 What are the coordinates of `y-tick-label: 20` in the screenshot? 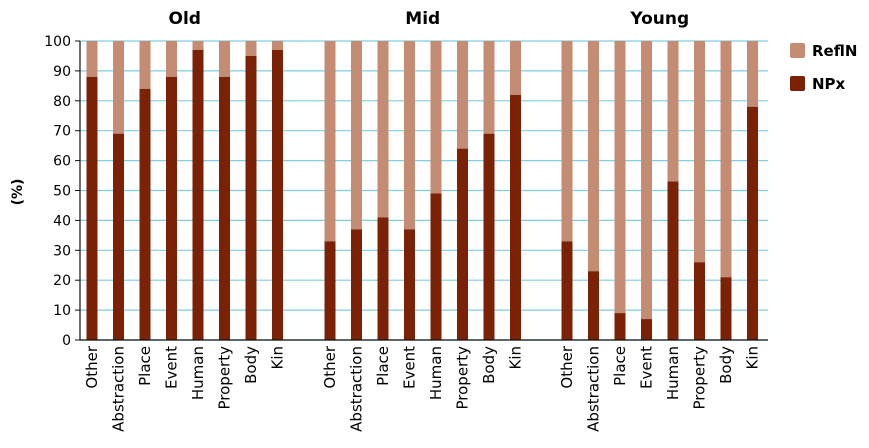 It's located at (62, 281).